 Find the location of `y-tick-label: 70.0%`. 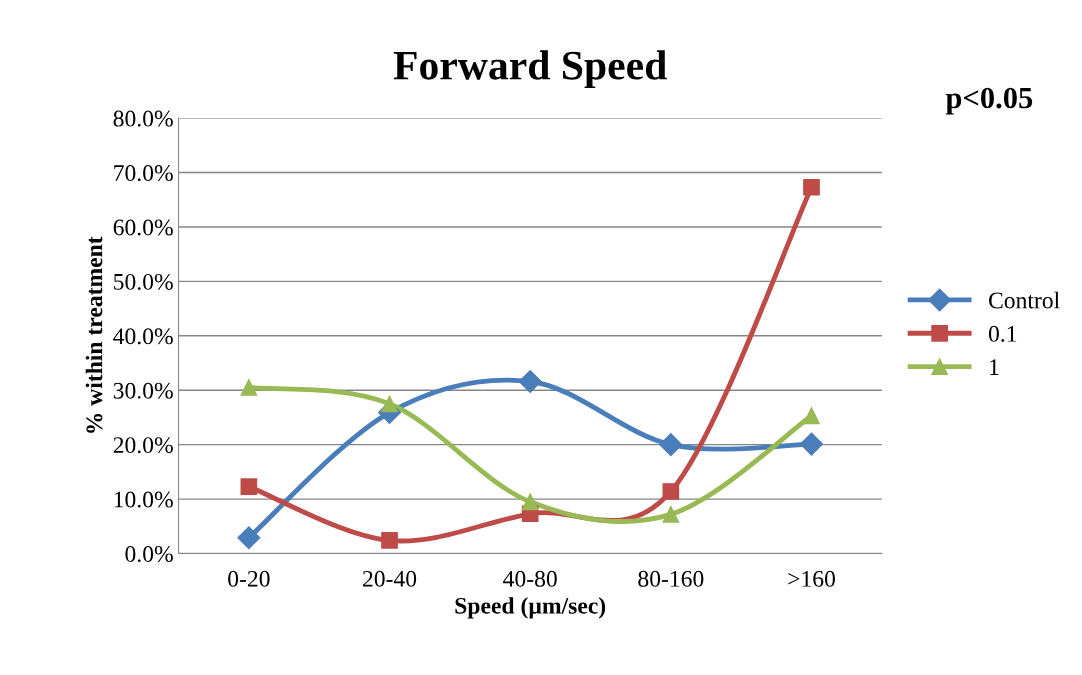

y-tick-label: 70.0% is located at coordinates (143, 173).